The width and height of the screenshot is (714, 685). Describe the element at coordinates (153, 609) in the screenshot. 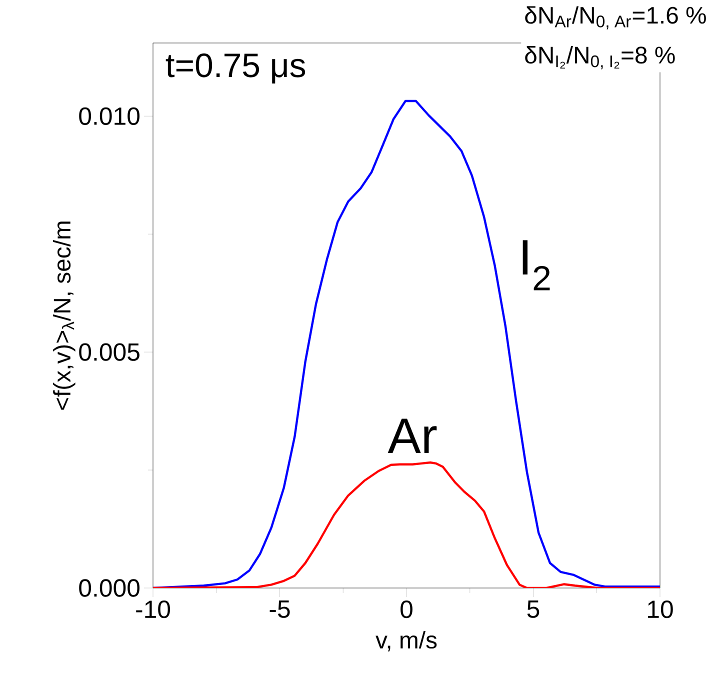

I see `x-tick-label: -10` at that location.